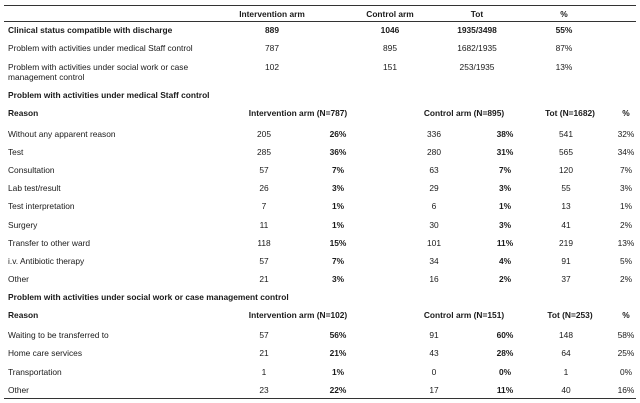 This screenshot has height=403, width=640. I want to click on total-count-cell: 120, so click(566, 170).